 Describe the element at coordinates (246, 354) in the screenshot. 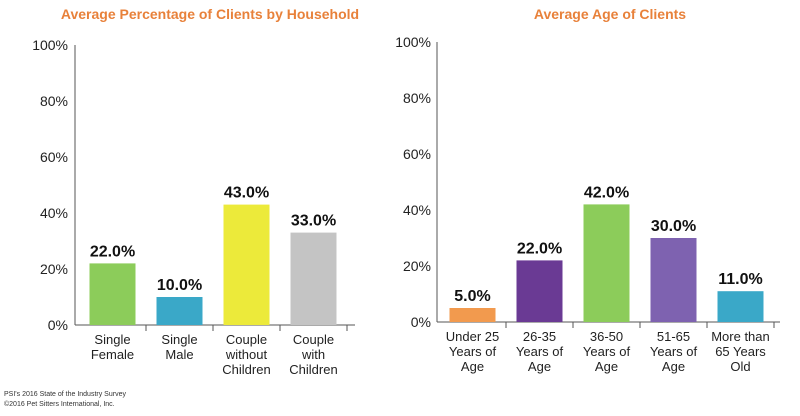

I see `household-category-label: without` at that location.